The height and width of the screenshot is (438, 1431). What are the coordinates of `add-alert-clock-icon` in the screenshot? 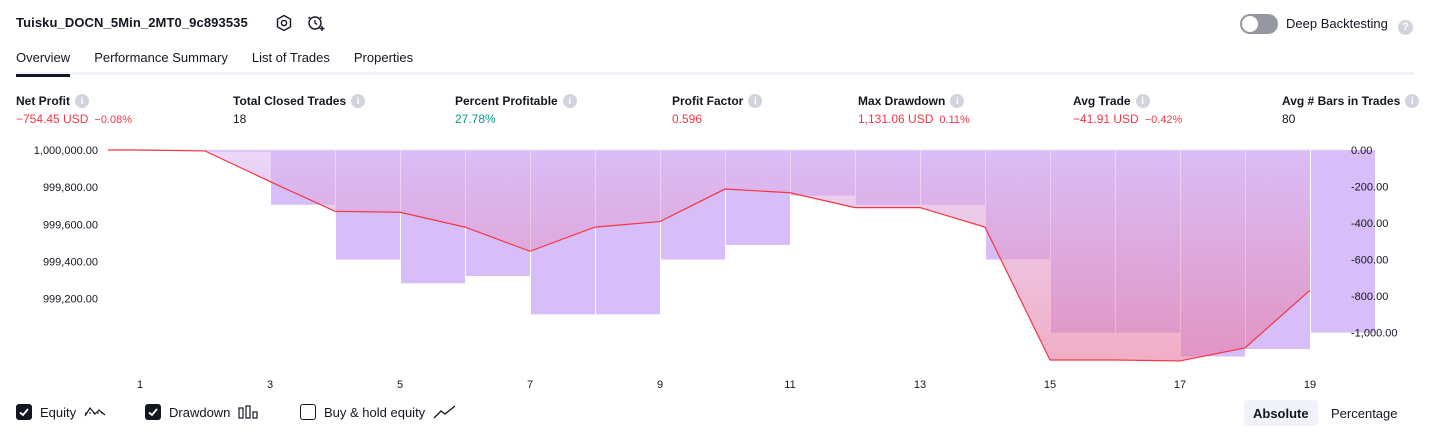 It's located at (316, 23).